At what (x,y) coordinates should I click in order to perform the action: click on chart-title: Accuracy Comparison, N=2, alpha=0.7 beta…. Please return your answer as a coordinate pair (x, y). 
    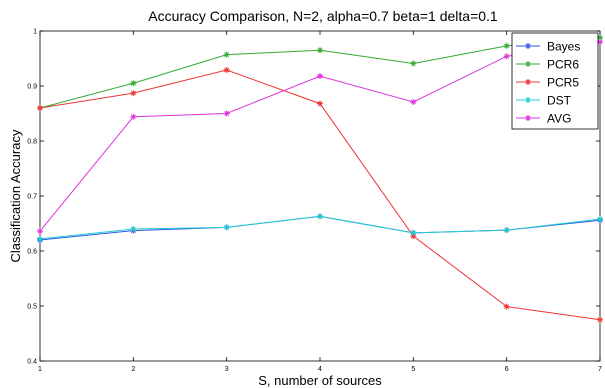
    Looking at the image, I should click on (323, 16).